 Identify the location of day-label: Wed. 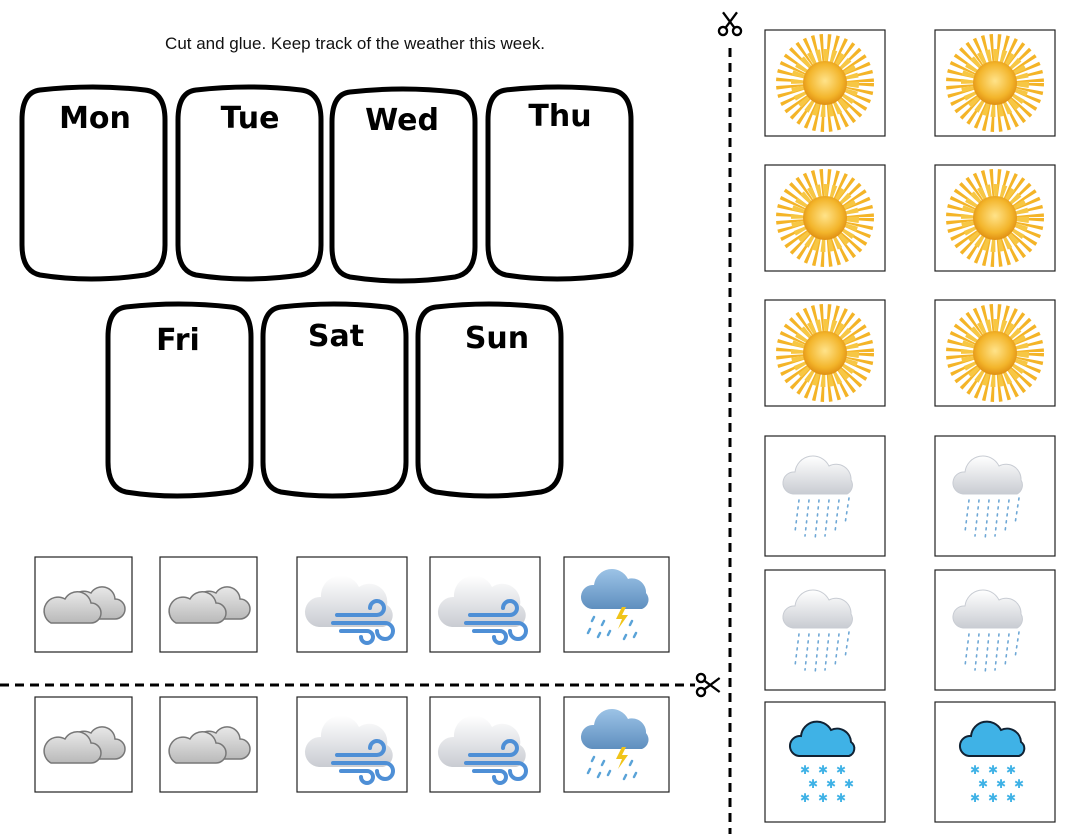
(402, 120).